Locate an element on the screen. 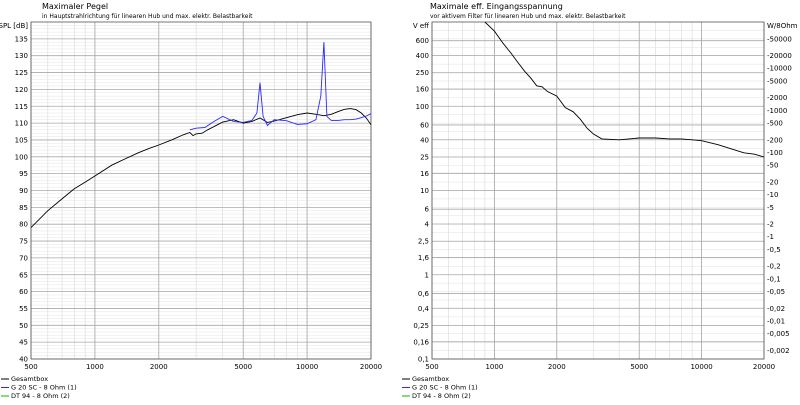 Image resolution: width=800 pixels, height=405 pixels. chart0-legend-label: DT 94 - 8 Ohm (2) is located at coordinates (40, 396).